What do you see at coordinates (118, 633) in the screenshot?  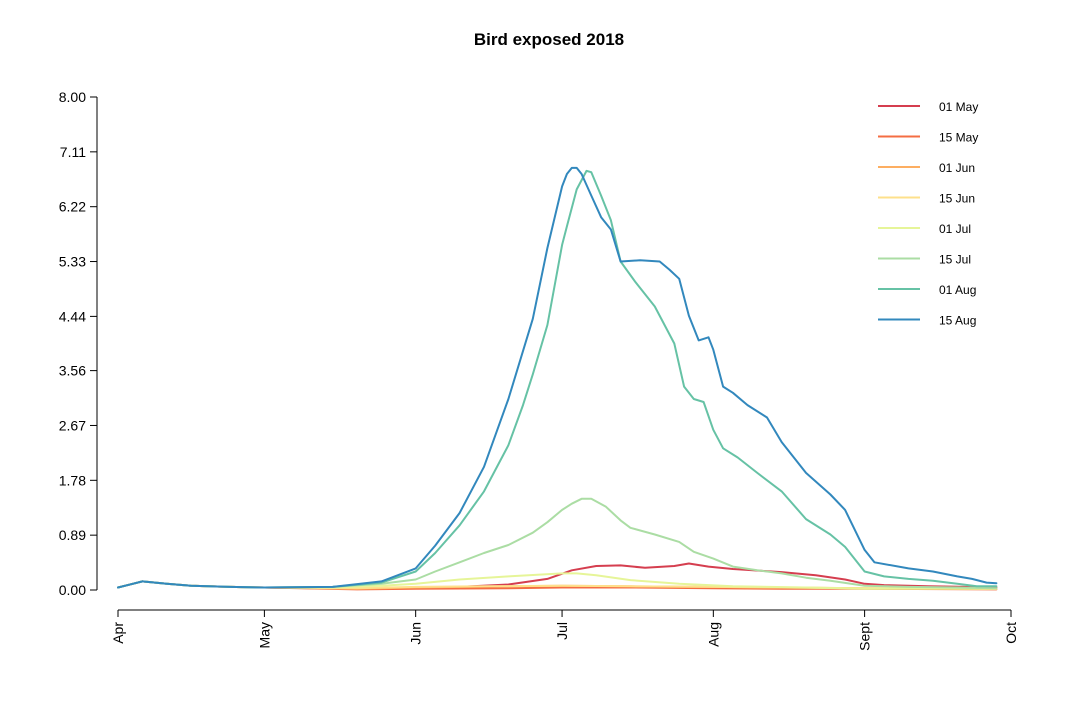 I see `x-tick-label: Apr` at bounding box center [118, 633].